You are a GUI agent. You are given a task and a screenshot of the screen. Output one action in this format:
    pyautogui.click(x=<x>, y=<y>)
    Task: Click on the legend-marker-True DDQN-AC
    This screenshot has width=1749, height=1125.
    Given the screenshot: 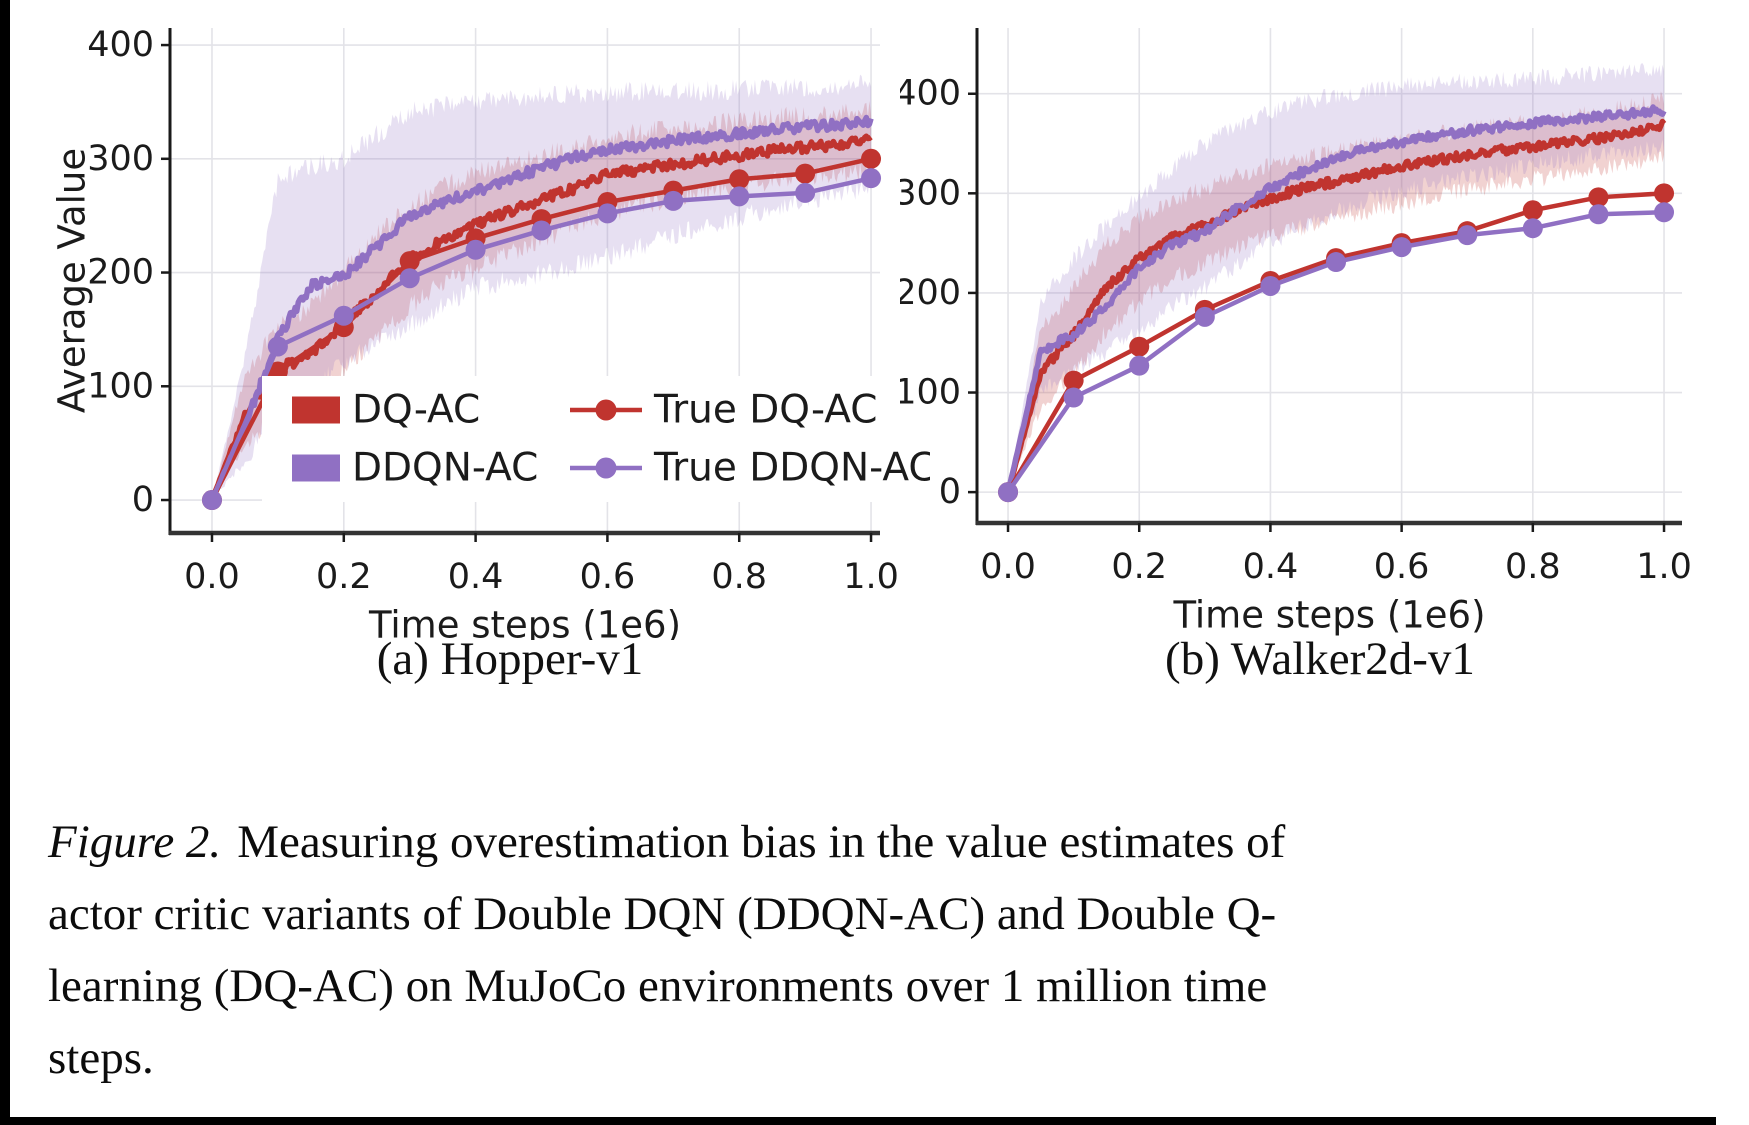 What is the action you would take?
    pyautogui.click(x=606, y=468)
    